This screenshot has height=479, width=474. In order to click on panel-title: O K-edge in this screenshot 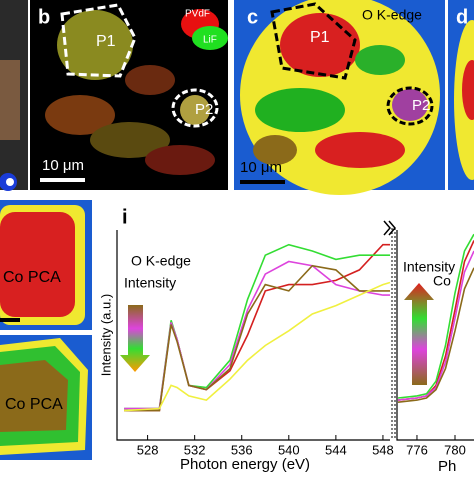, I will do `click(392, 15)`.